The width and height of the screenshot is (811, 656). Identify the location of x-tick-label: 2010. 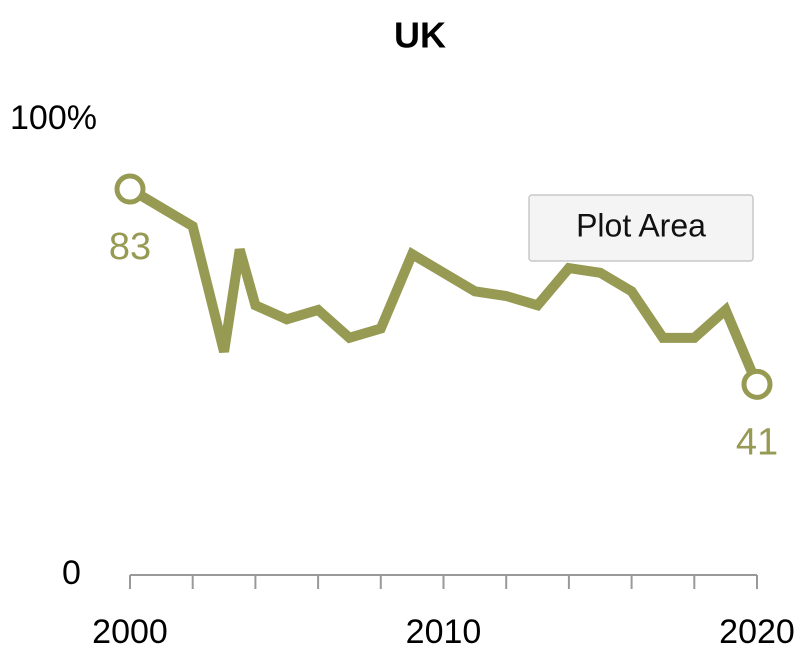
(444, 632).